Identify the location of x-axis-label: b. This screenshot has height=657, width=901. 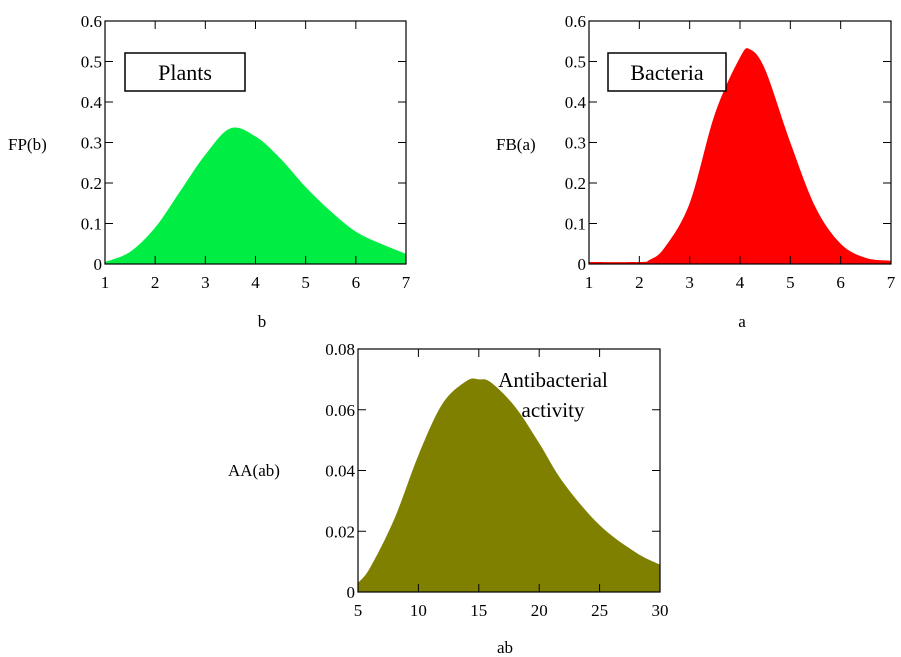
(262, 321).